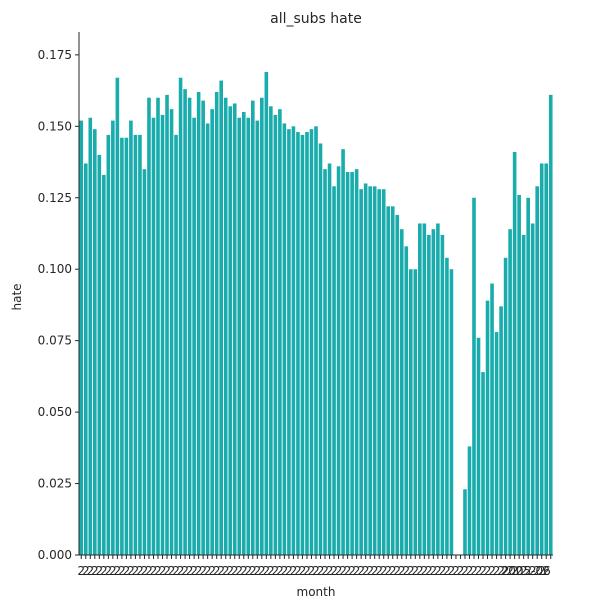 This screenshot has width=590, height=608. I want to click on x-tick-label-34: 2, so click(235, 571).